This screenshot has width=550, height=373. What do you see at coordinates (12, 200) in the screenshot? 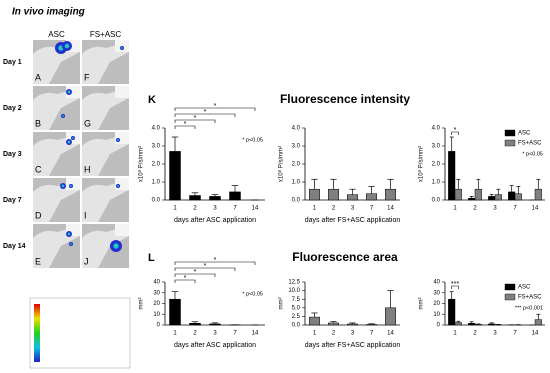
I see `row-label: Day 7` at bounding box center [12, 200].